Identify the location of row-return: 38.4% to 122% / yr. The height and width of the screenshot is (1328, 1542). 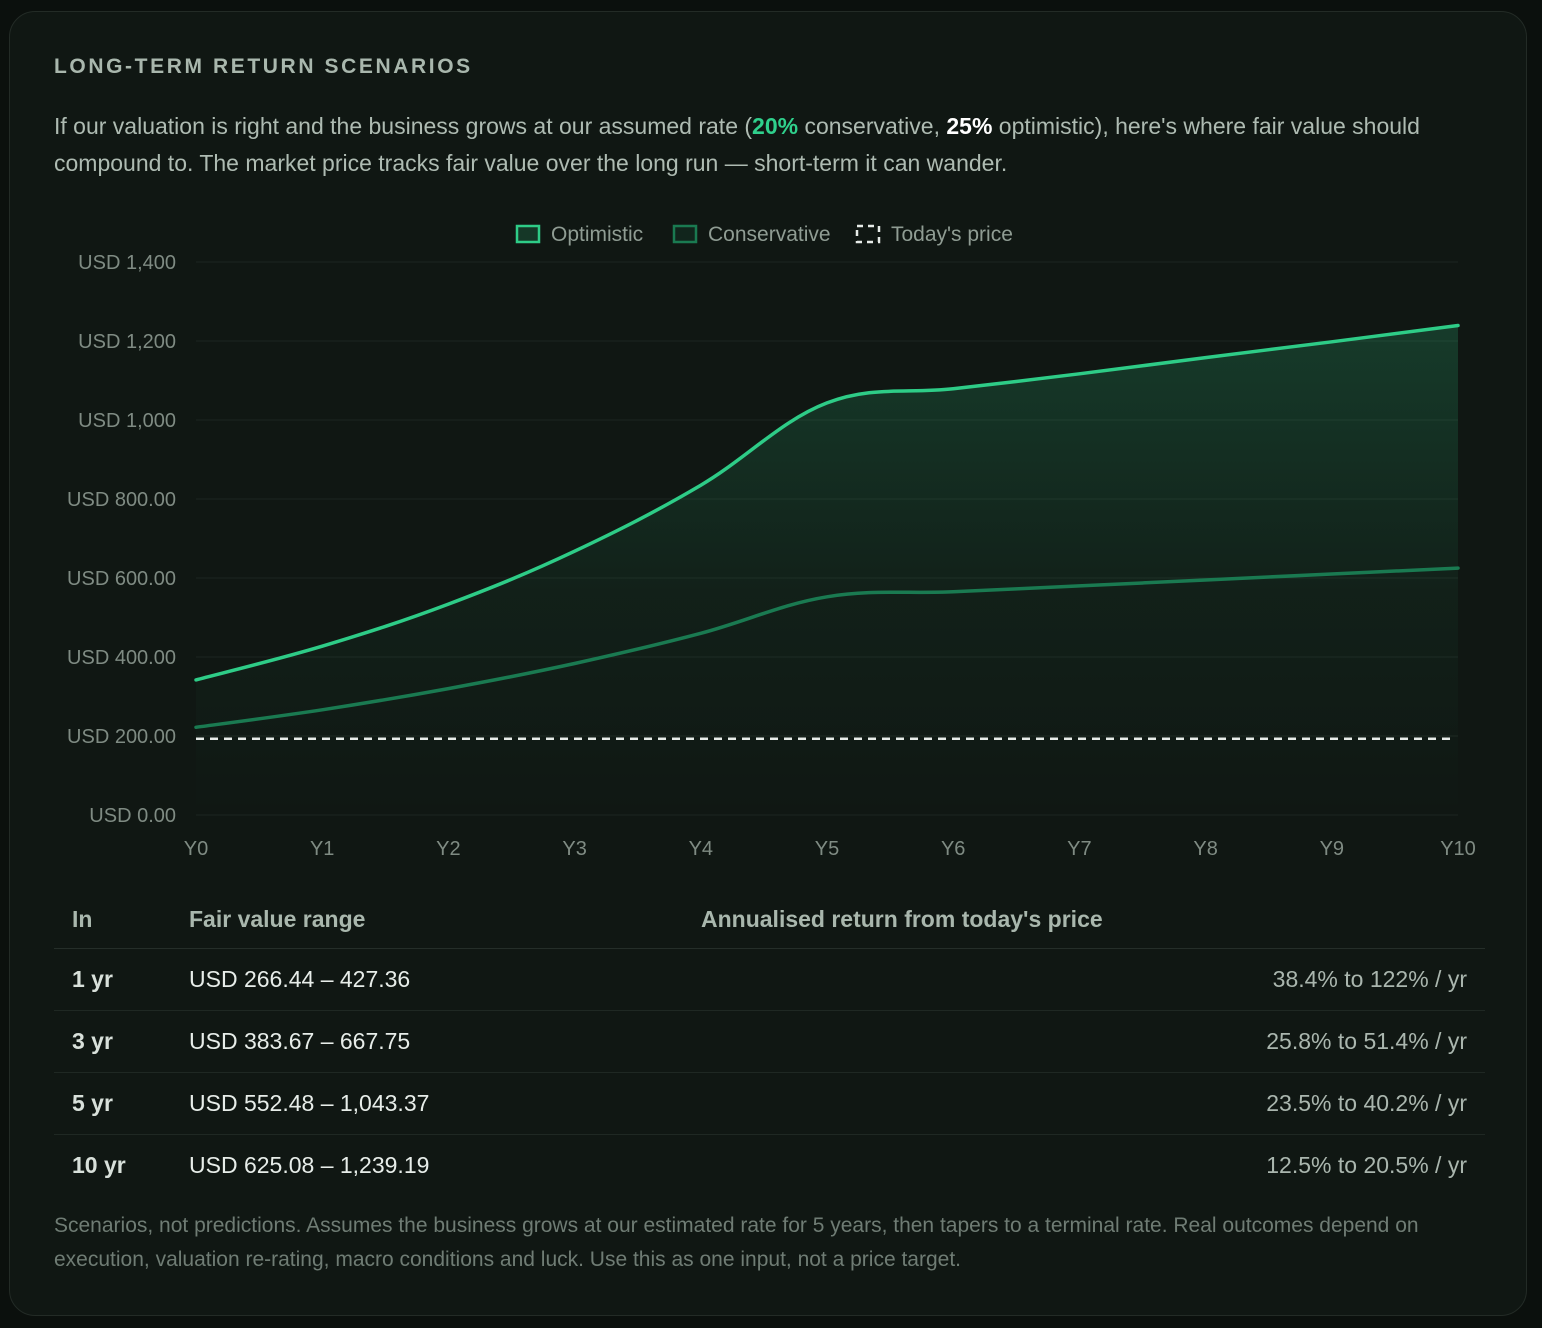
(1369, 979).